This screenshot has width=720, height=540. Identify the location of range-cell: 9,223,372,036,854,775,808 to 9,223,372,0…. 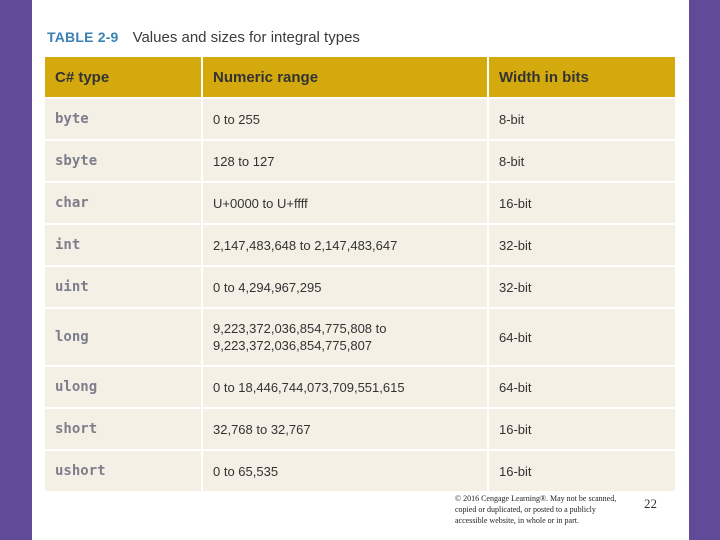
(346, 338).